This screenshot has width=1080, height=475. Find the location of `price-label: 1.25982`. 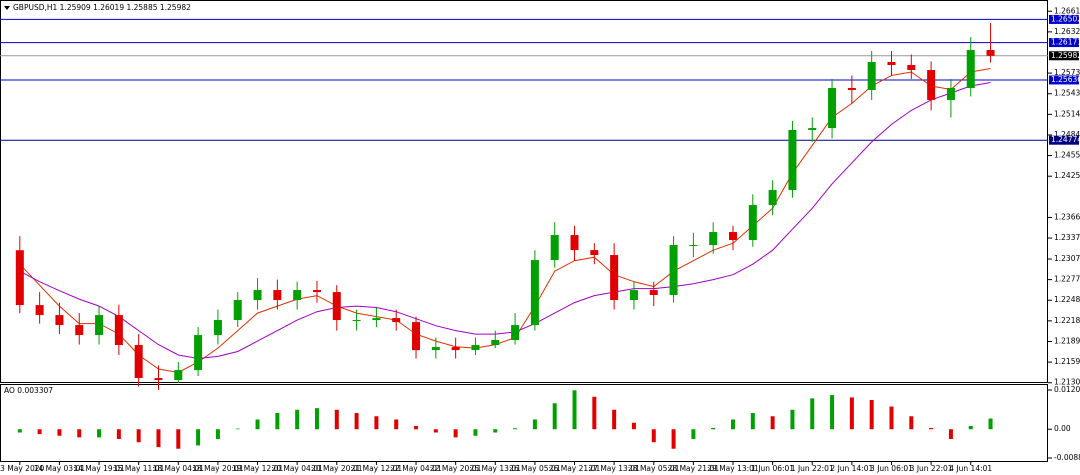

price-label: 1.25982 is located at coordinates (1065, 55).